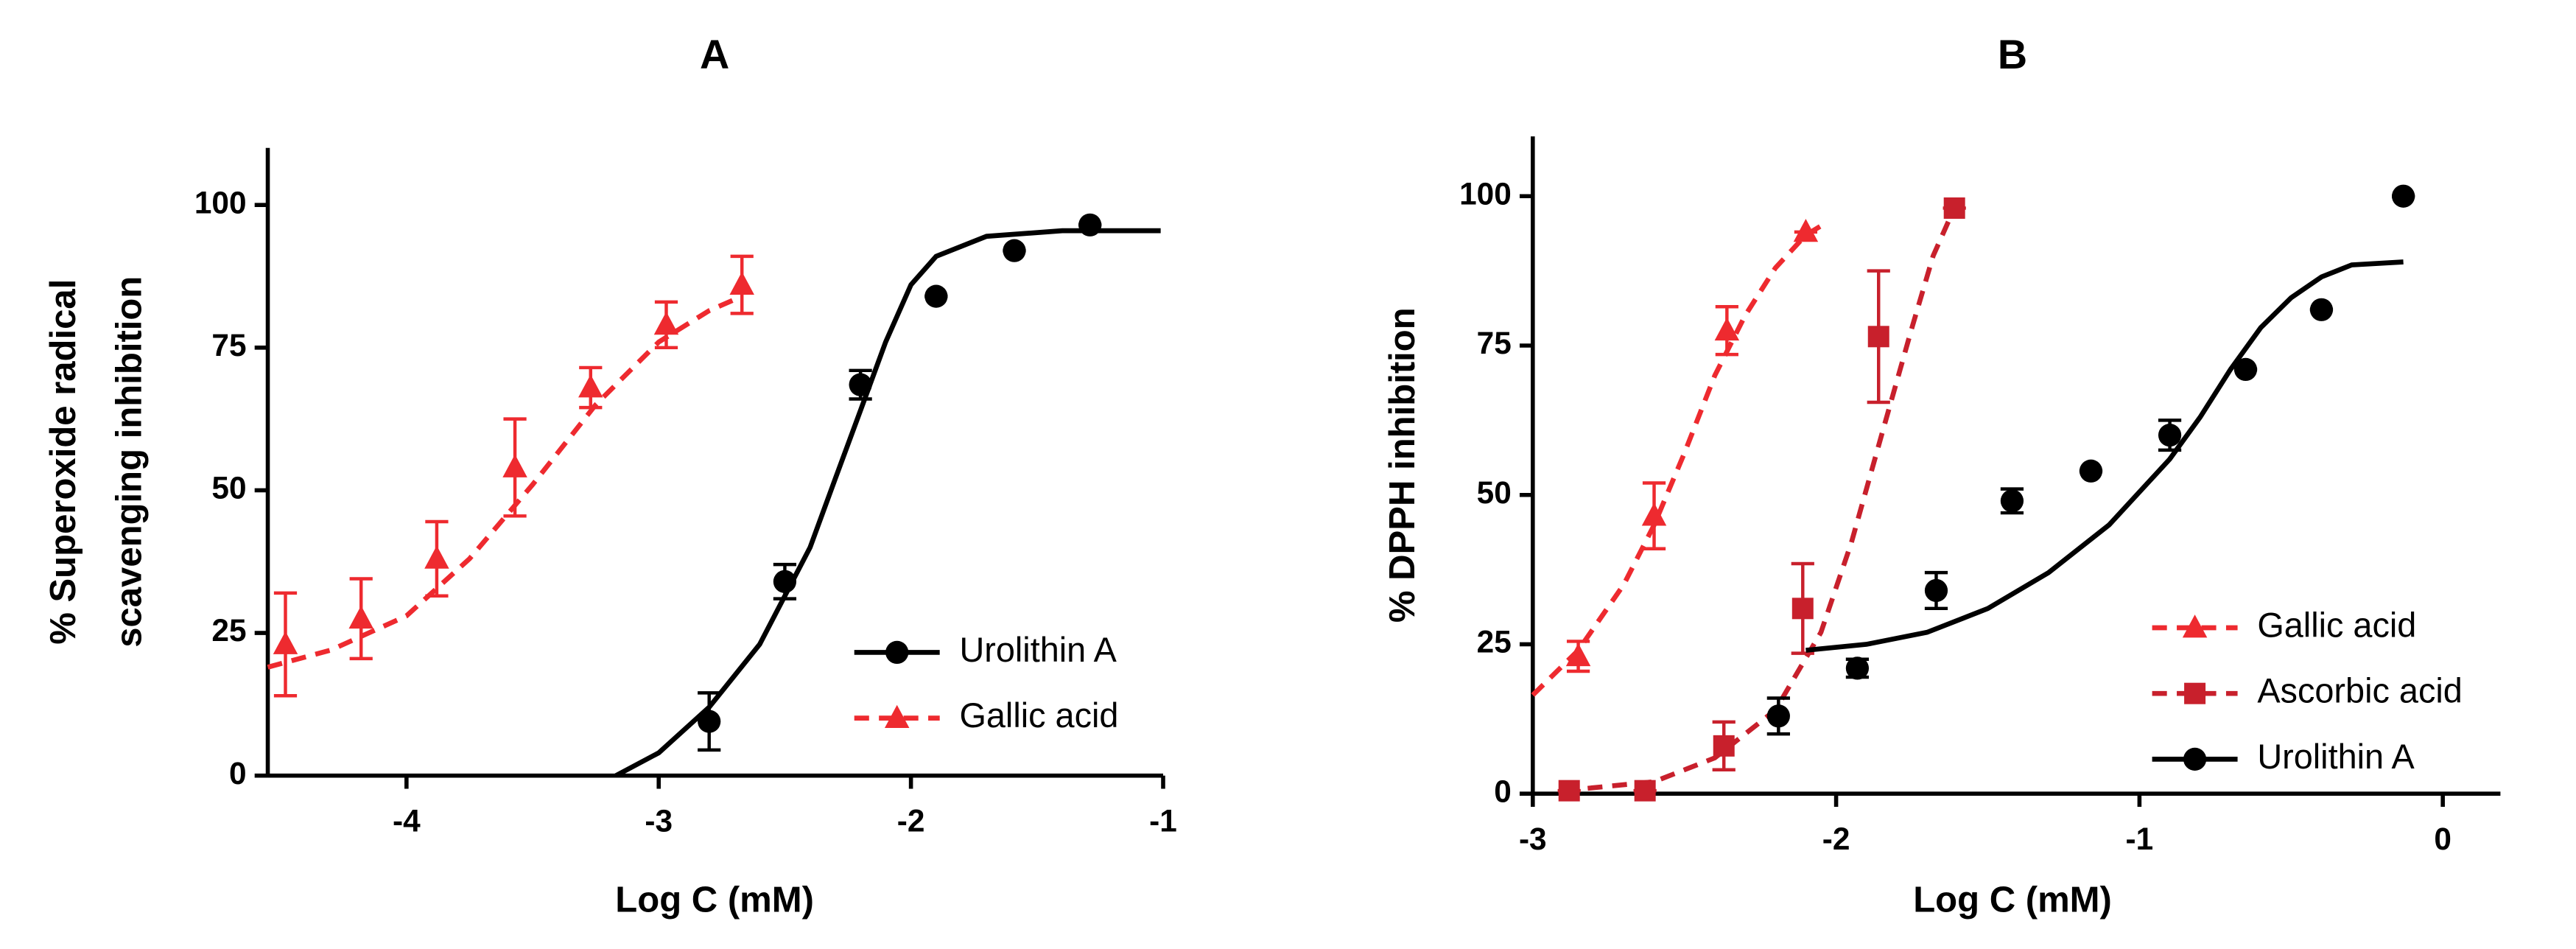  Describe the element at coordinates (2359, 691) in the screenshot. I see `legend-label: Ascorbic acid` at that location.